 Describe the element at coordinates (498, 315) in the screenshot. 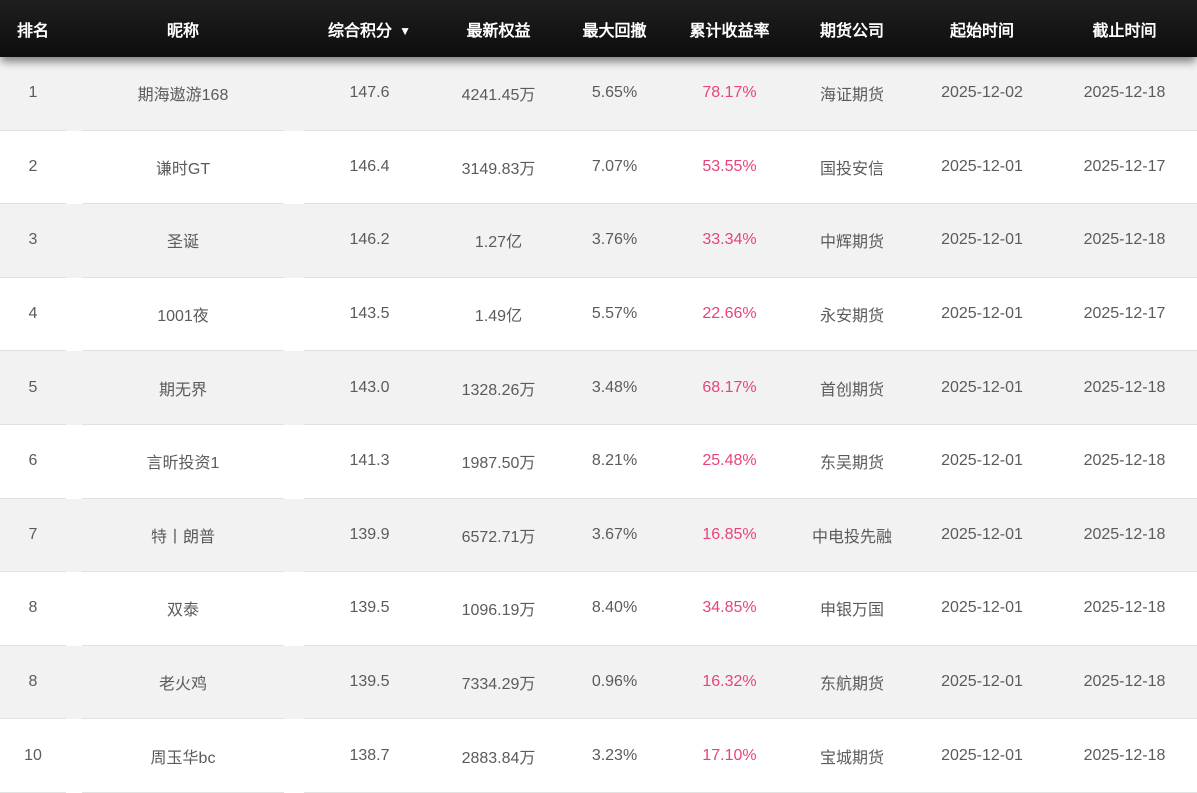

I see `cell-equity: 1.49亿` at that location.